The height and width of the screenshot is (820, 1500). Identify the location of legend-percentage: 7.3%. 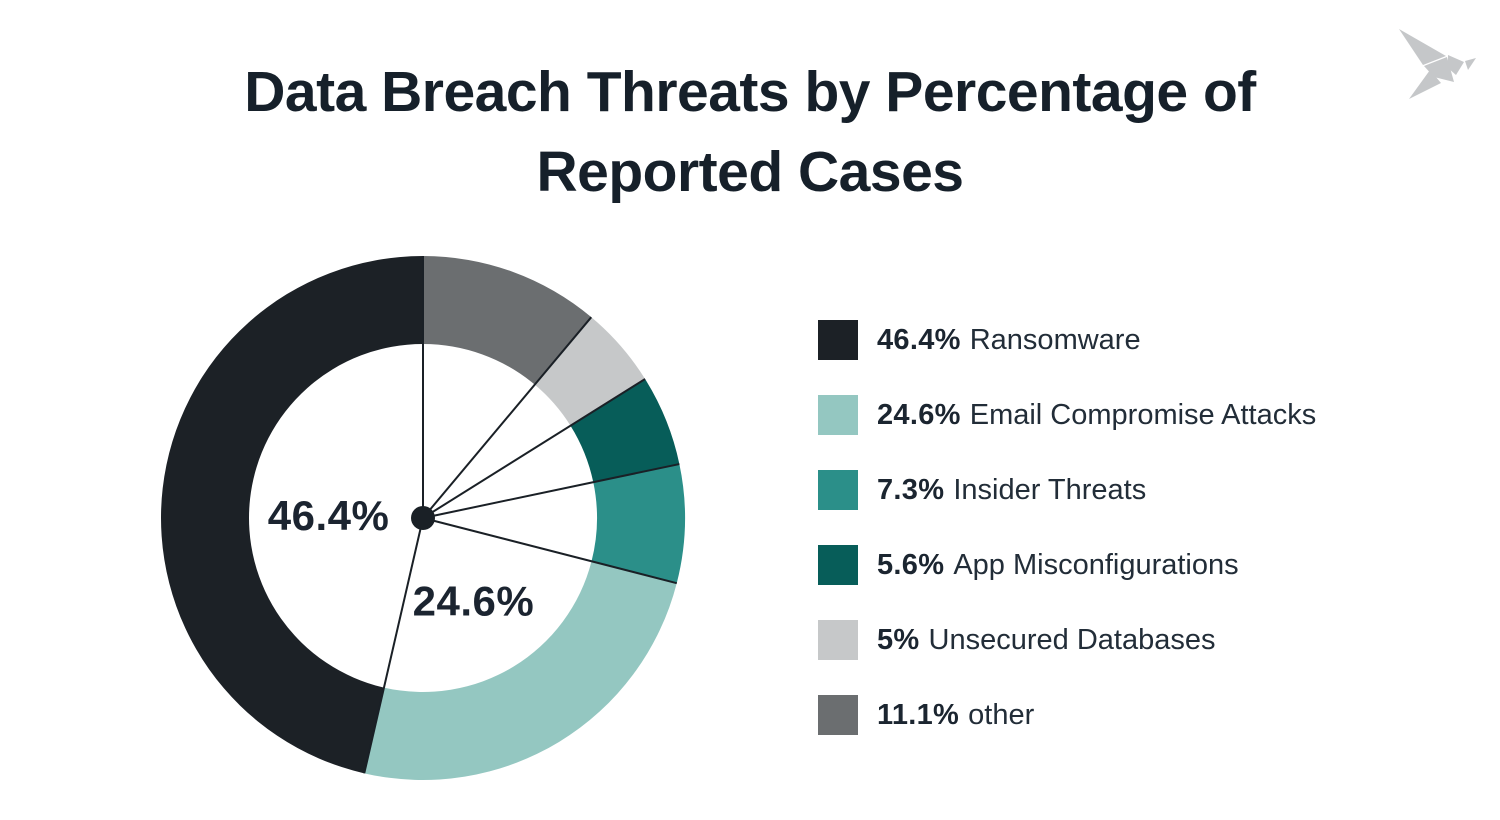
(911, 489).